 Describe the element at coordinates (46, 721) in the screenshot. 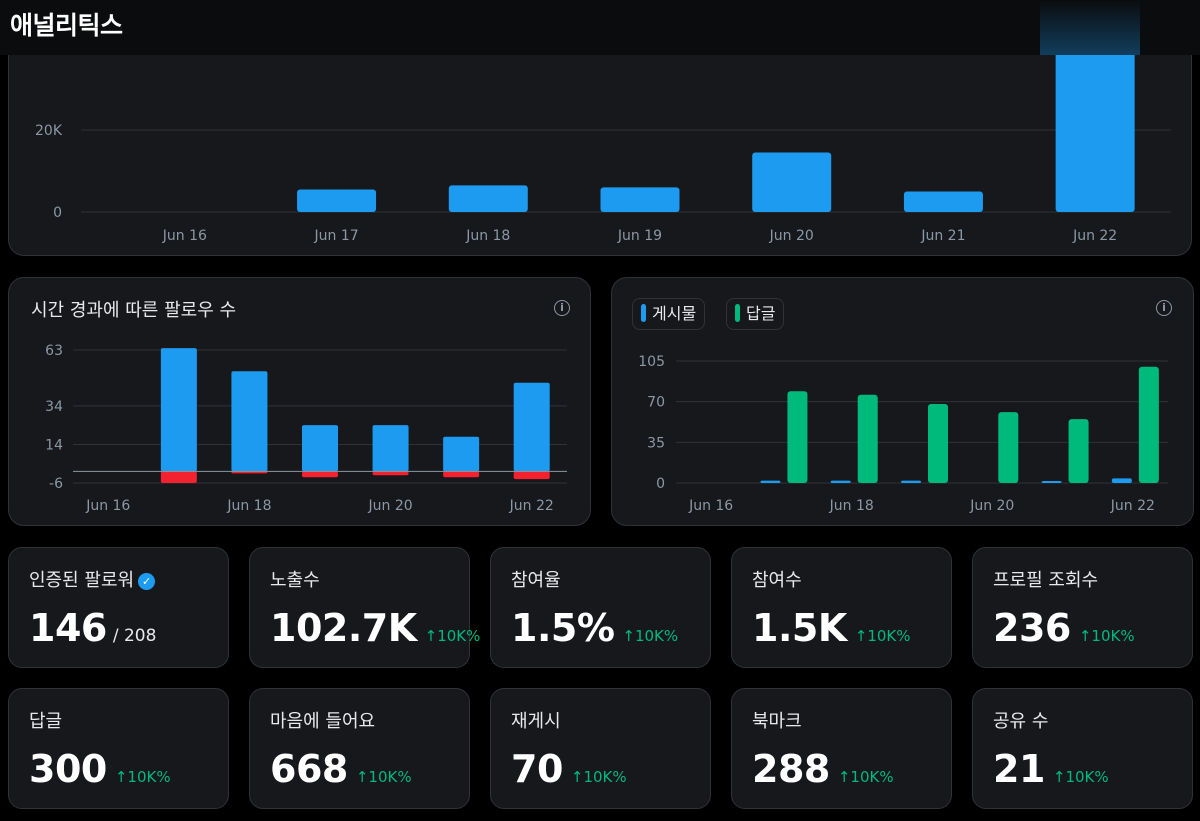

I see `stat-label: 답글` at that location.